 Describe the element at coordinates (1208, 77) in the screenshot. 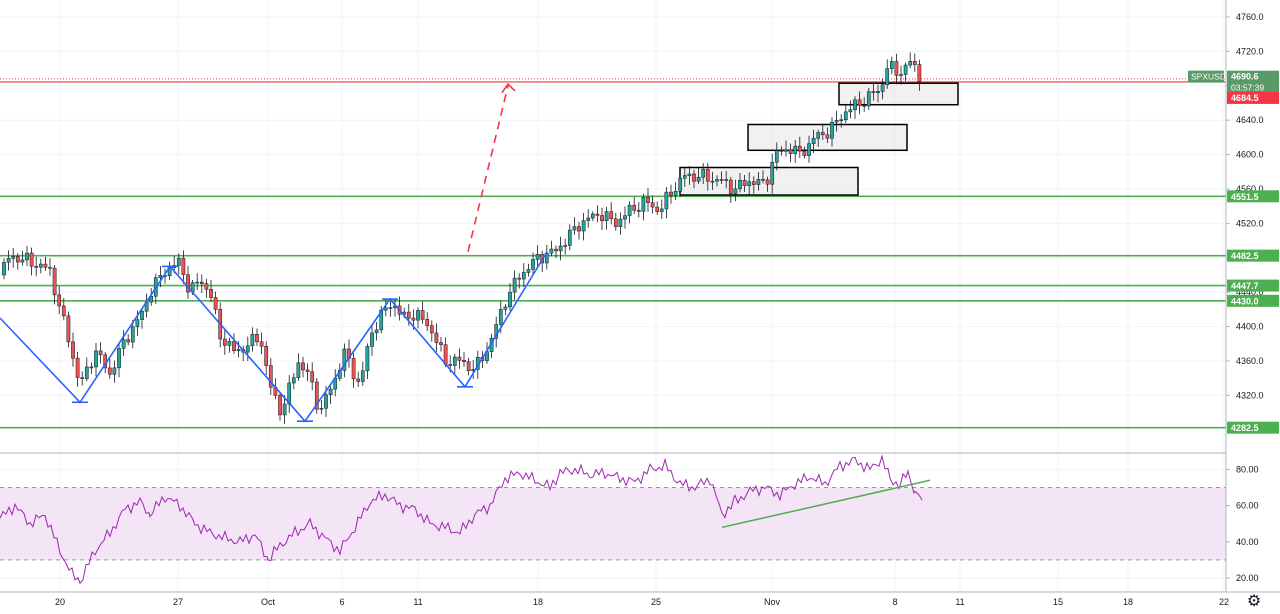

I see `symbol-label: SPXUSD` at that location.